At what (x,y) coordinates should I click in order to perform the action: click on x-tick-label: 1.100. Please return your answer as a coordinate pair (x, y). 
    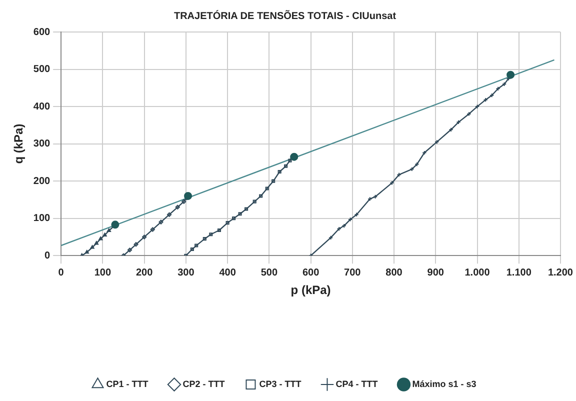
    Looking at the image, I should click on (519, 272).